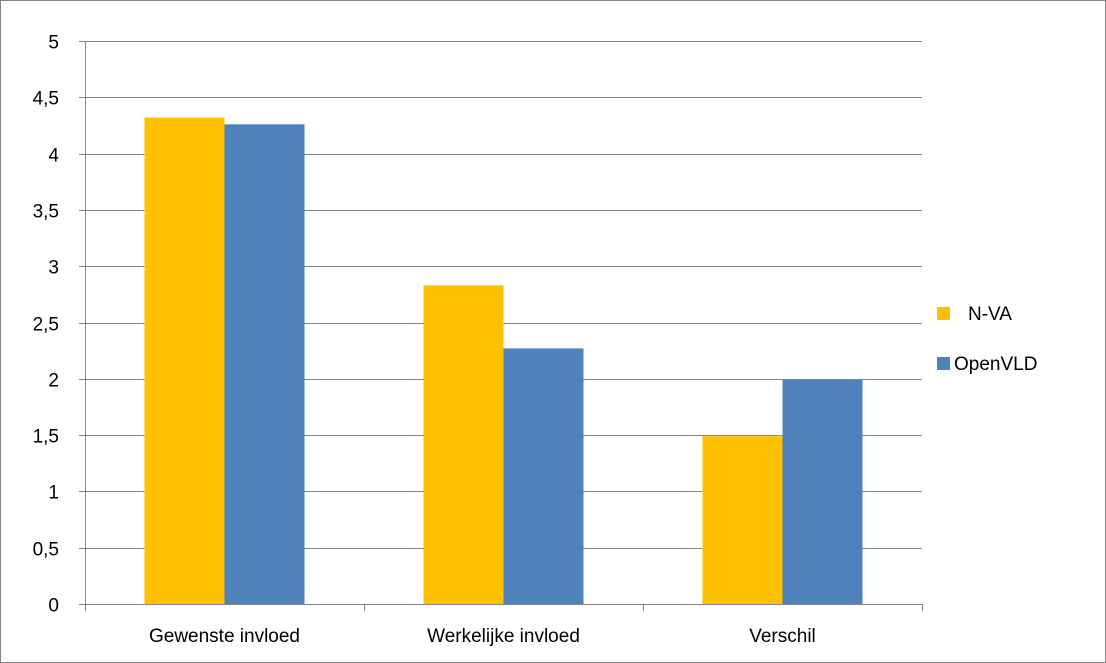 This screenshot has height=663, width=1106. What do you see at coordinates (53, 493) in the screenshot?
I see `y-tick-label: 1` at bounding box center [53, 493].